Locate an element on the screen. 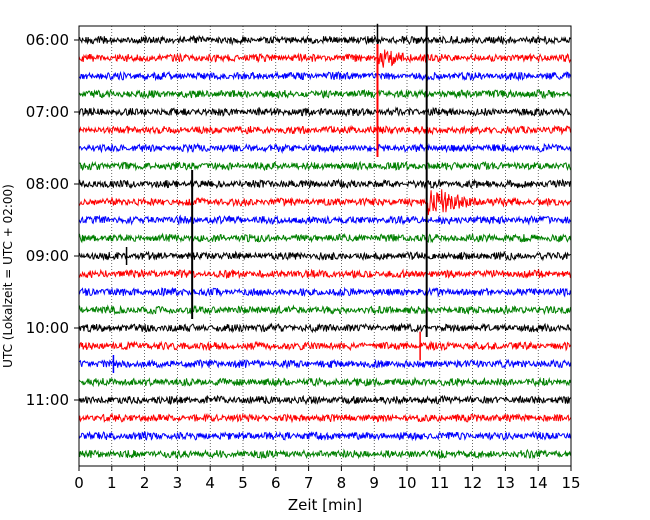 This screenshot has width=650, height=520. y-tick-label: 08:00 is located at coordinates (47, 184).